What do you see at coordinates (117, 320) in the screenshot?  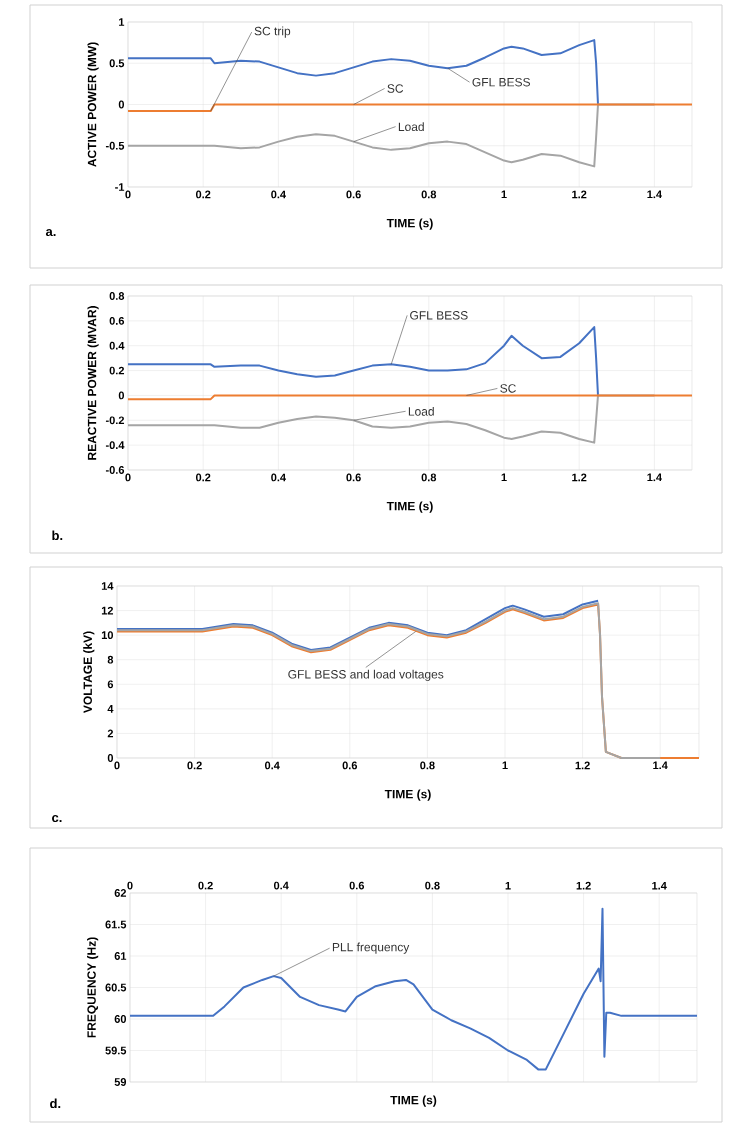 I see `y-tick-label: 0.6` at bounding box center [117, 320].